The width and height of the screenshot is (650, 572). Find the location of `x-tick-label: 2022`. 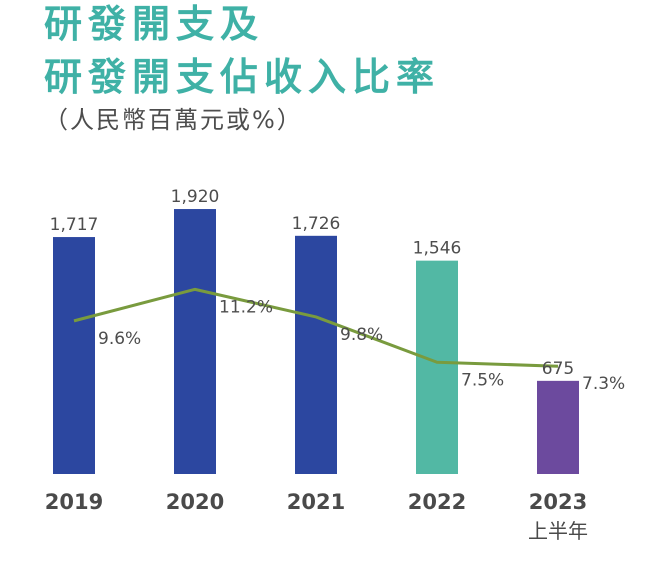

x-tick-label: 2022 is located at coordinates (437, 502).